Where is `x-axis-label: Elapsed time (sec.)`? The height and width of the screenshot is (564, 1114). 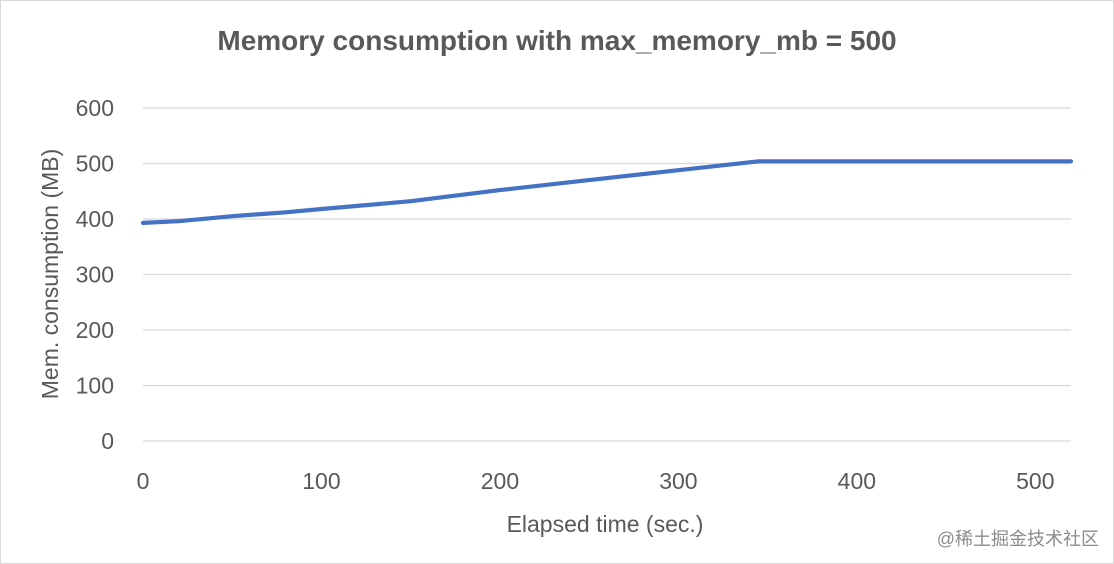 x-axis-label: Elapsed time (sec.) is located at coordinates (605, 524).